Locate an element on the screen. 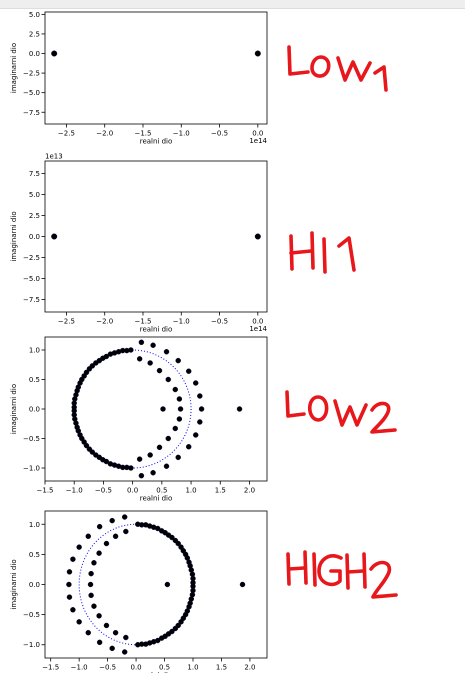 This screenshot has height=673, width=465. y-tick-label: 2.5 is located at coordinates (34, 34).